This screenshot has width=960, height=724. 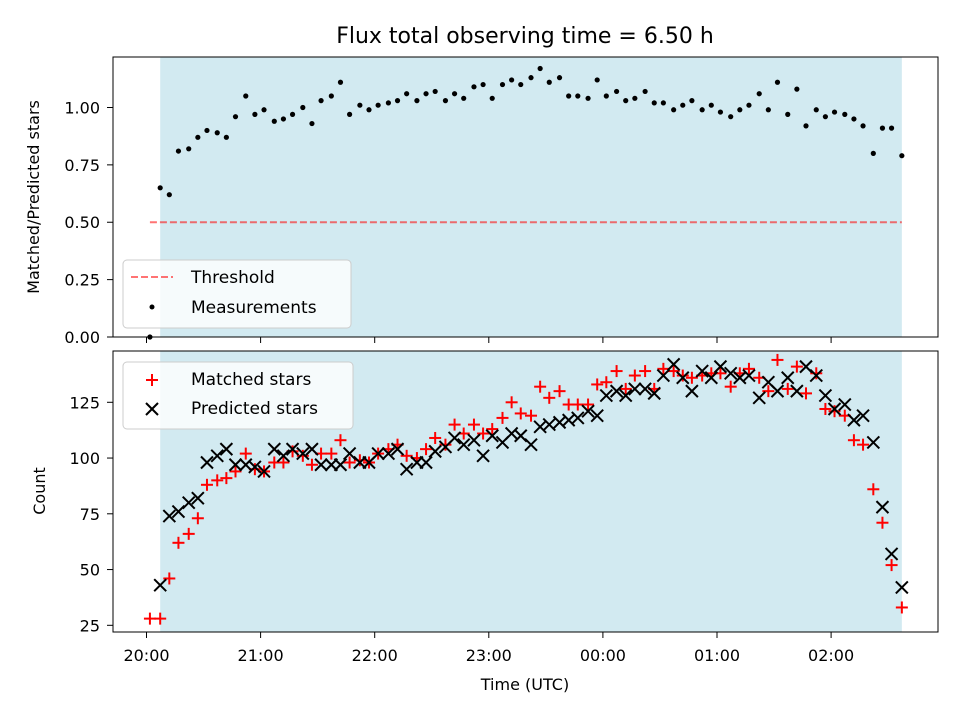 I want to click on y-tick-label: 0.50, so click(x=82, y=222).